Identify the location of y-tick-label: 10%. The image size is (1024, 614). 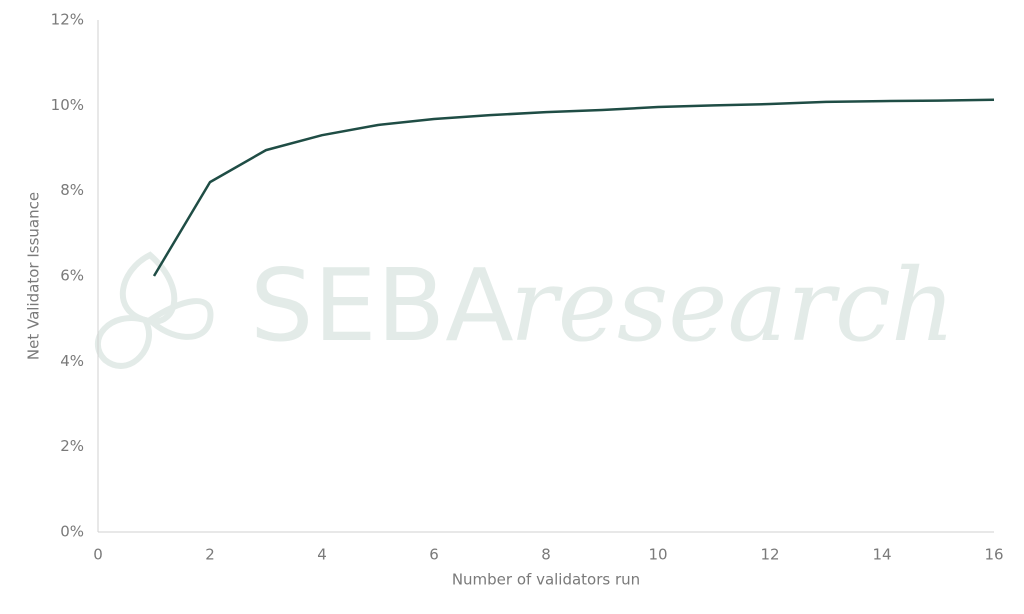
(67, 105).